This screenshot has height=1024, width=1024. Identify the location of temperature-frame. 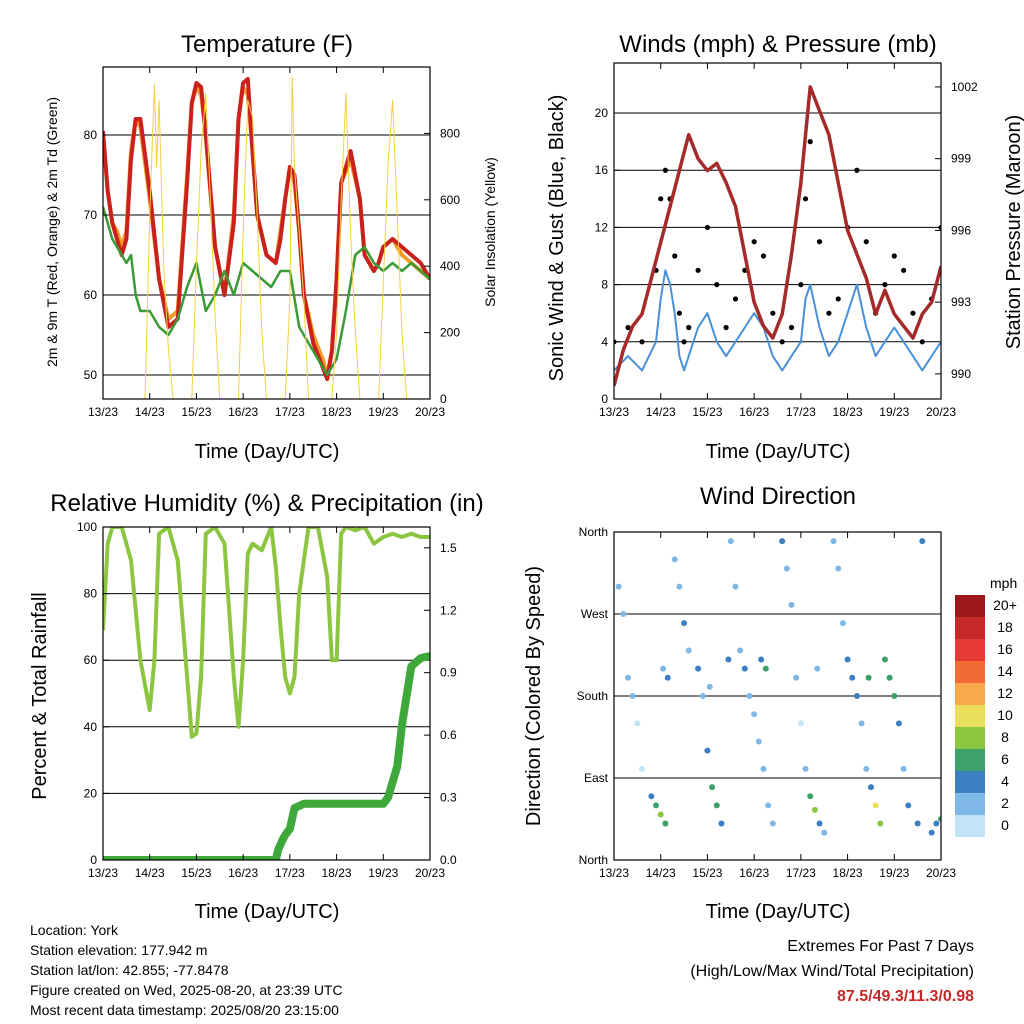
(266, 233).